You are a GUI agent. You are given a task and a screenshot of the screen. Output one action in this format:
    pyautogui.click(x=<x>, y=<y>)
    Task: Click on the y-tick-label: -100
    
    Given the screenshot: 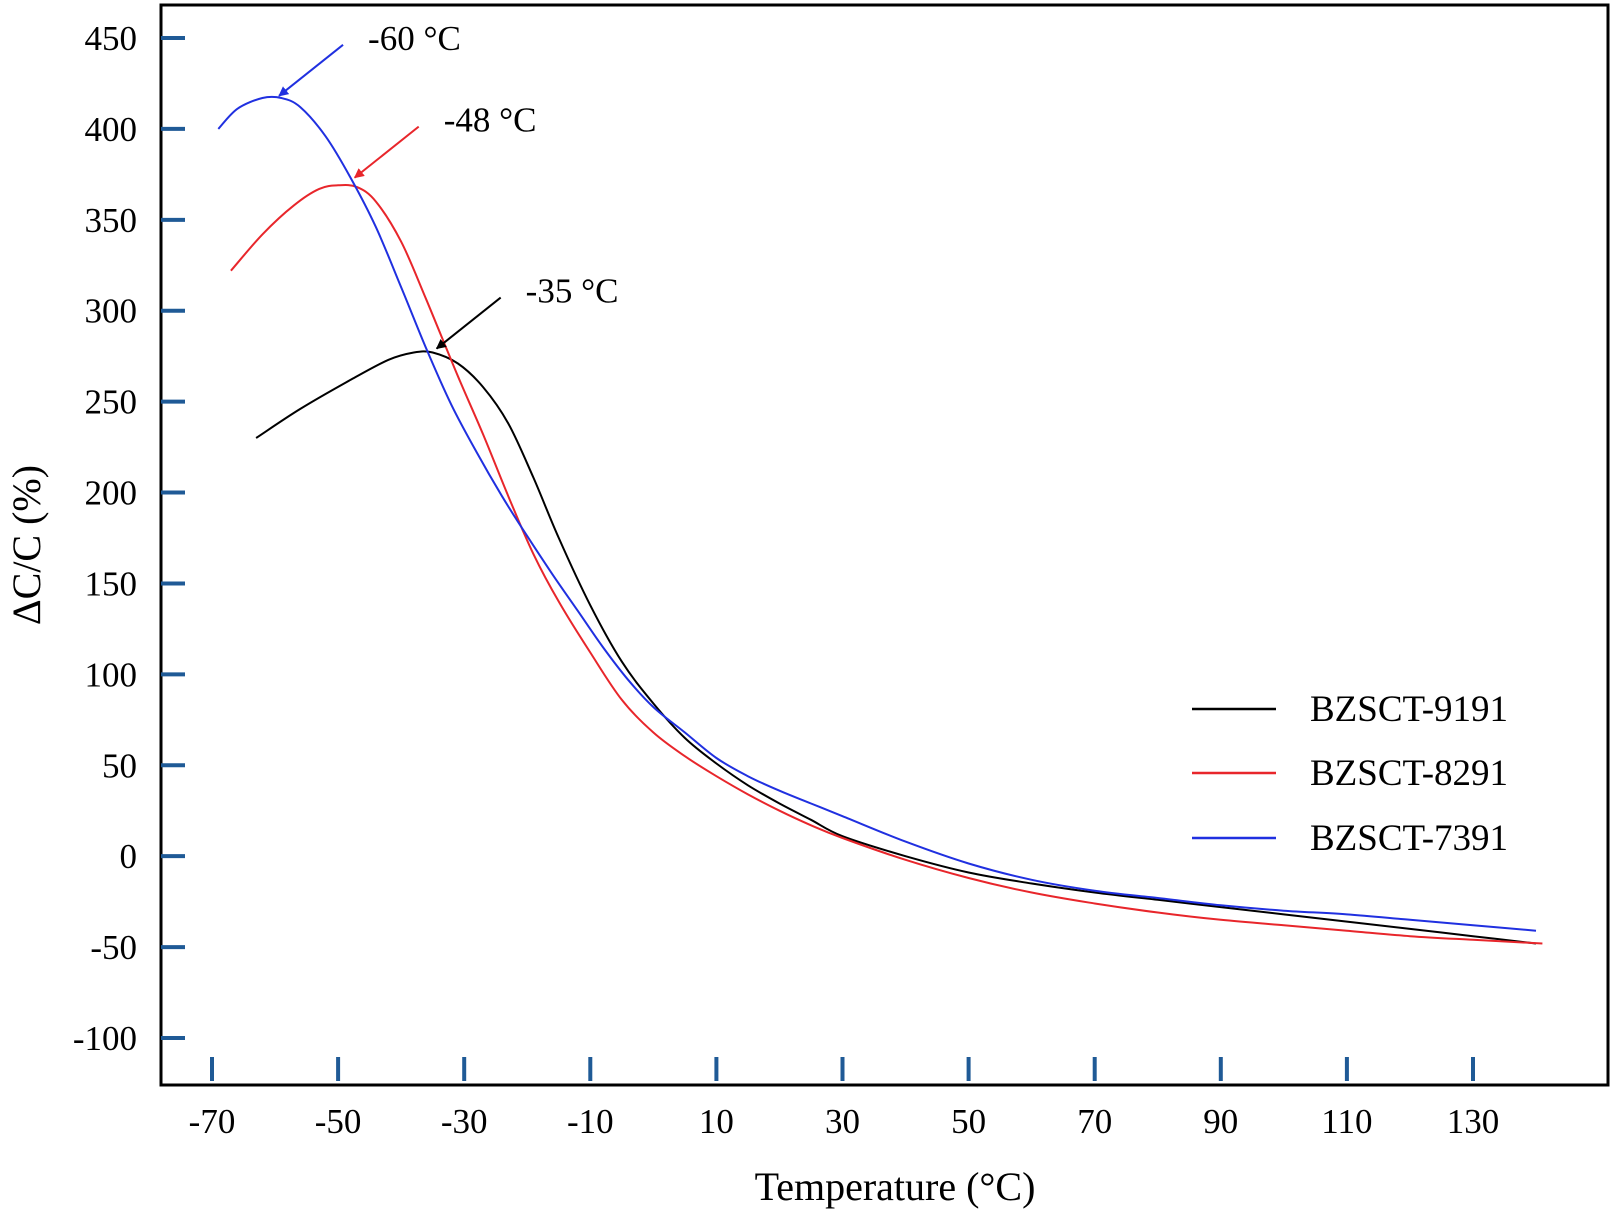 What is the action you would take?
    pyautogui.click(x=105, y=1038)
    